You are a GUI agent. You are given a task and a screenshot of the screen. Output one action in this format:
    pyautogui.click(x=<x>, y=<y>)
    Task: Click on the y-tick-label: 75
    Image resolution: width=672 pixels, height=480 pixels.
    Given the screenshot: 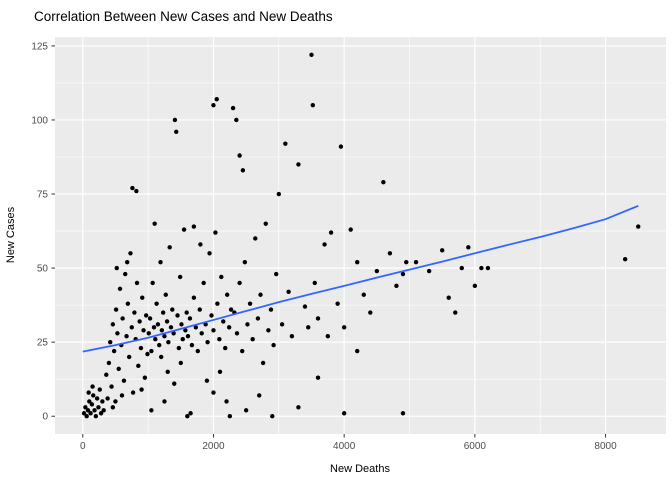 What is the action you would take?
    pyautogui.click(x=43, y=195)
    